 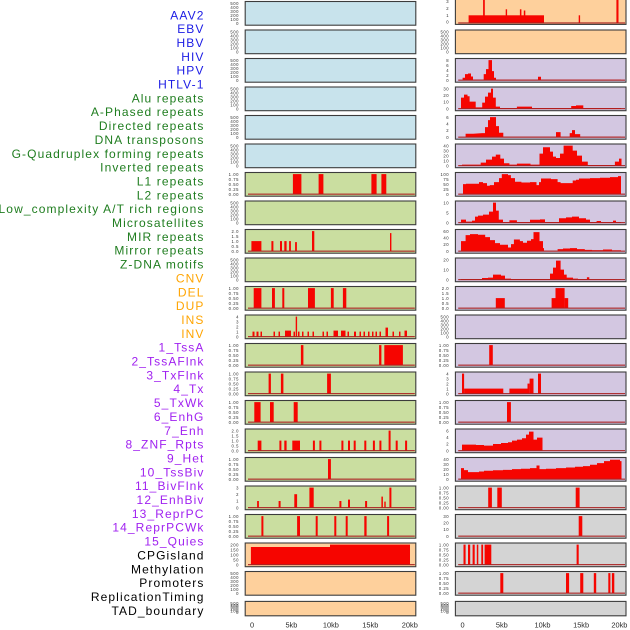 I want to click on svg-text: 9_Het, so click(x=186, y=458).